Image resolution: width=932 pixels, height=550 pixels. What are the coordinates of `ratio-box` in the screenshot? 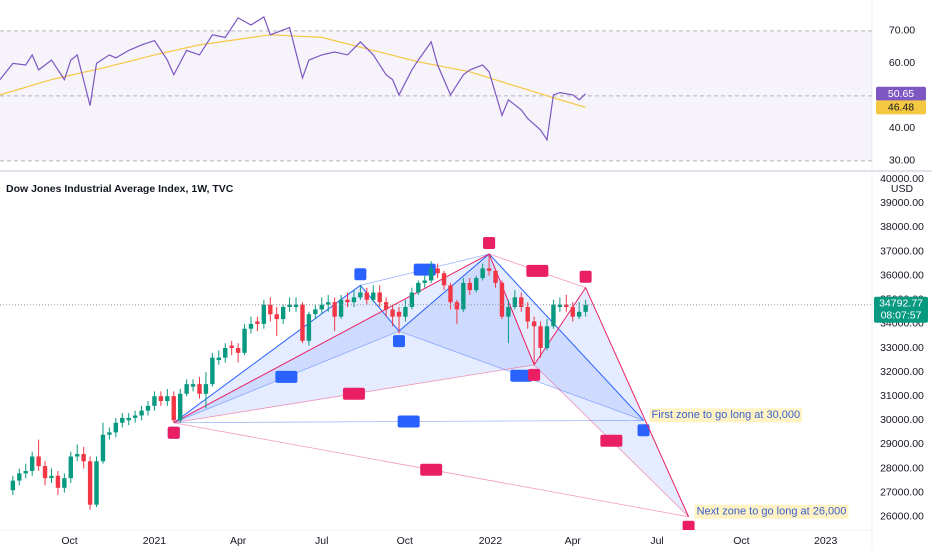 It's located at (353, 393).